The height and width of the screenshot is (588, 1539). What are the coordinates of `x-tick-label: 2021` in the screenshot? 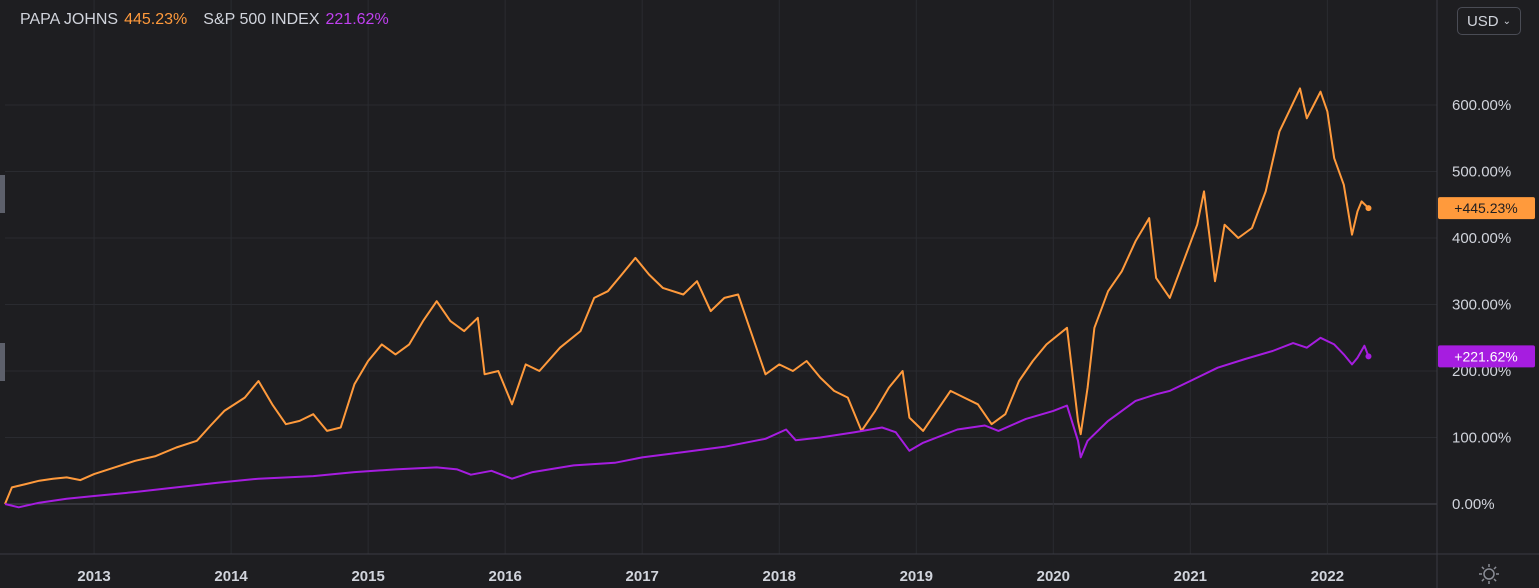 It's located at (1190, 576).